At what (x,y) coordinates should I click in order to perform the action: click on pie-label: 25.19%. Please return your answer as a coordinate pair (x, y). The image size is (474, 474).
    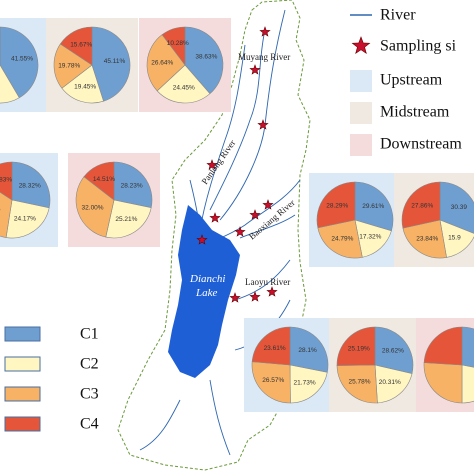
    Looking at the image, I should click on (359, 349).